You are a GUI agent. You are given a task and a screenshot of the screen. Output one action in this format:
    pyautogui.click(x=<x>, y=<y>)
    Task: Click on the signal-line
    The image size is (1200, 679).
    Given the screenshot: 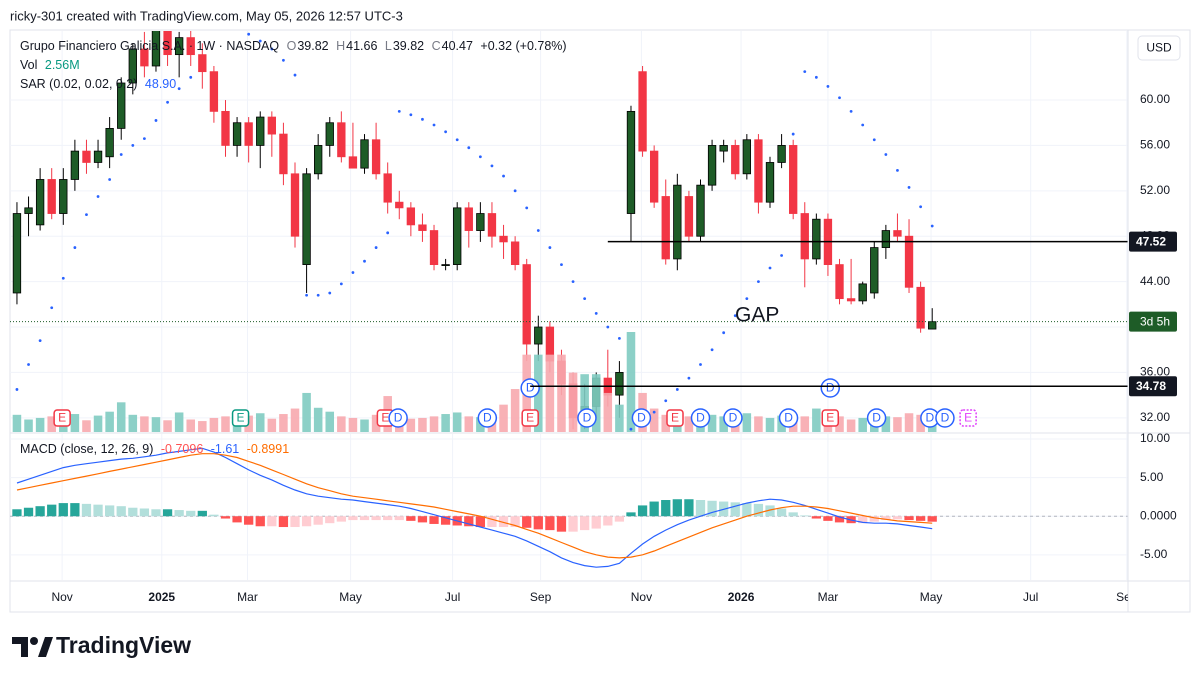 What is the action you would take?
    pyautogui.click(x=474, y=506)
    